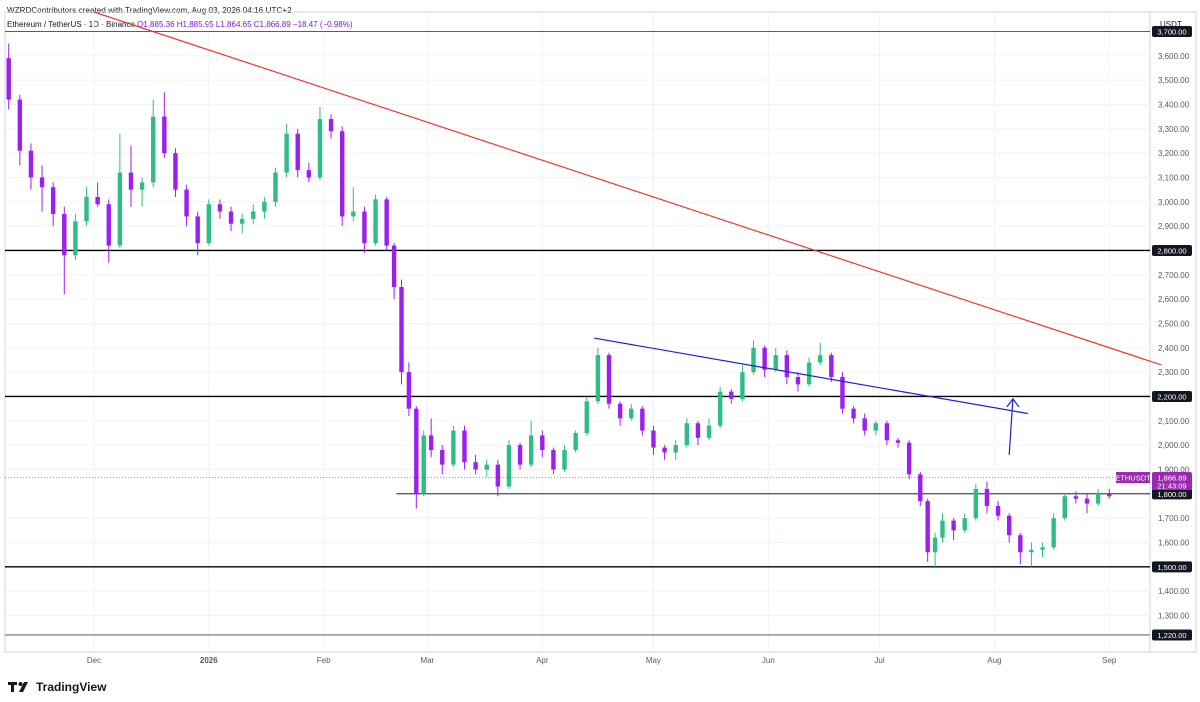 Image resolution: width=1200 pixels, height=702 pixels. Describe the element at coordinates (1174, 275) in the screenshot. I see `y-tick-label: 2,700.00` at that location.